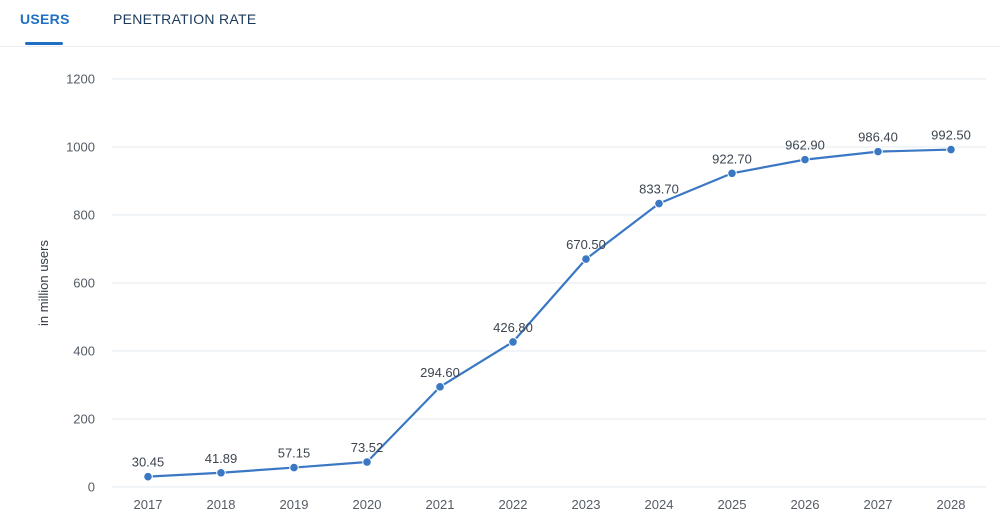 The image size is (1000, 531). Describe the element at coordinates (45, 19) in the screenshot. I see `tab-users: USERS` at that location.